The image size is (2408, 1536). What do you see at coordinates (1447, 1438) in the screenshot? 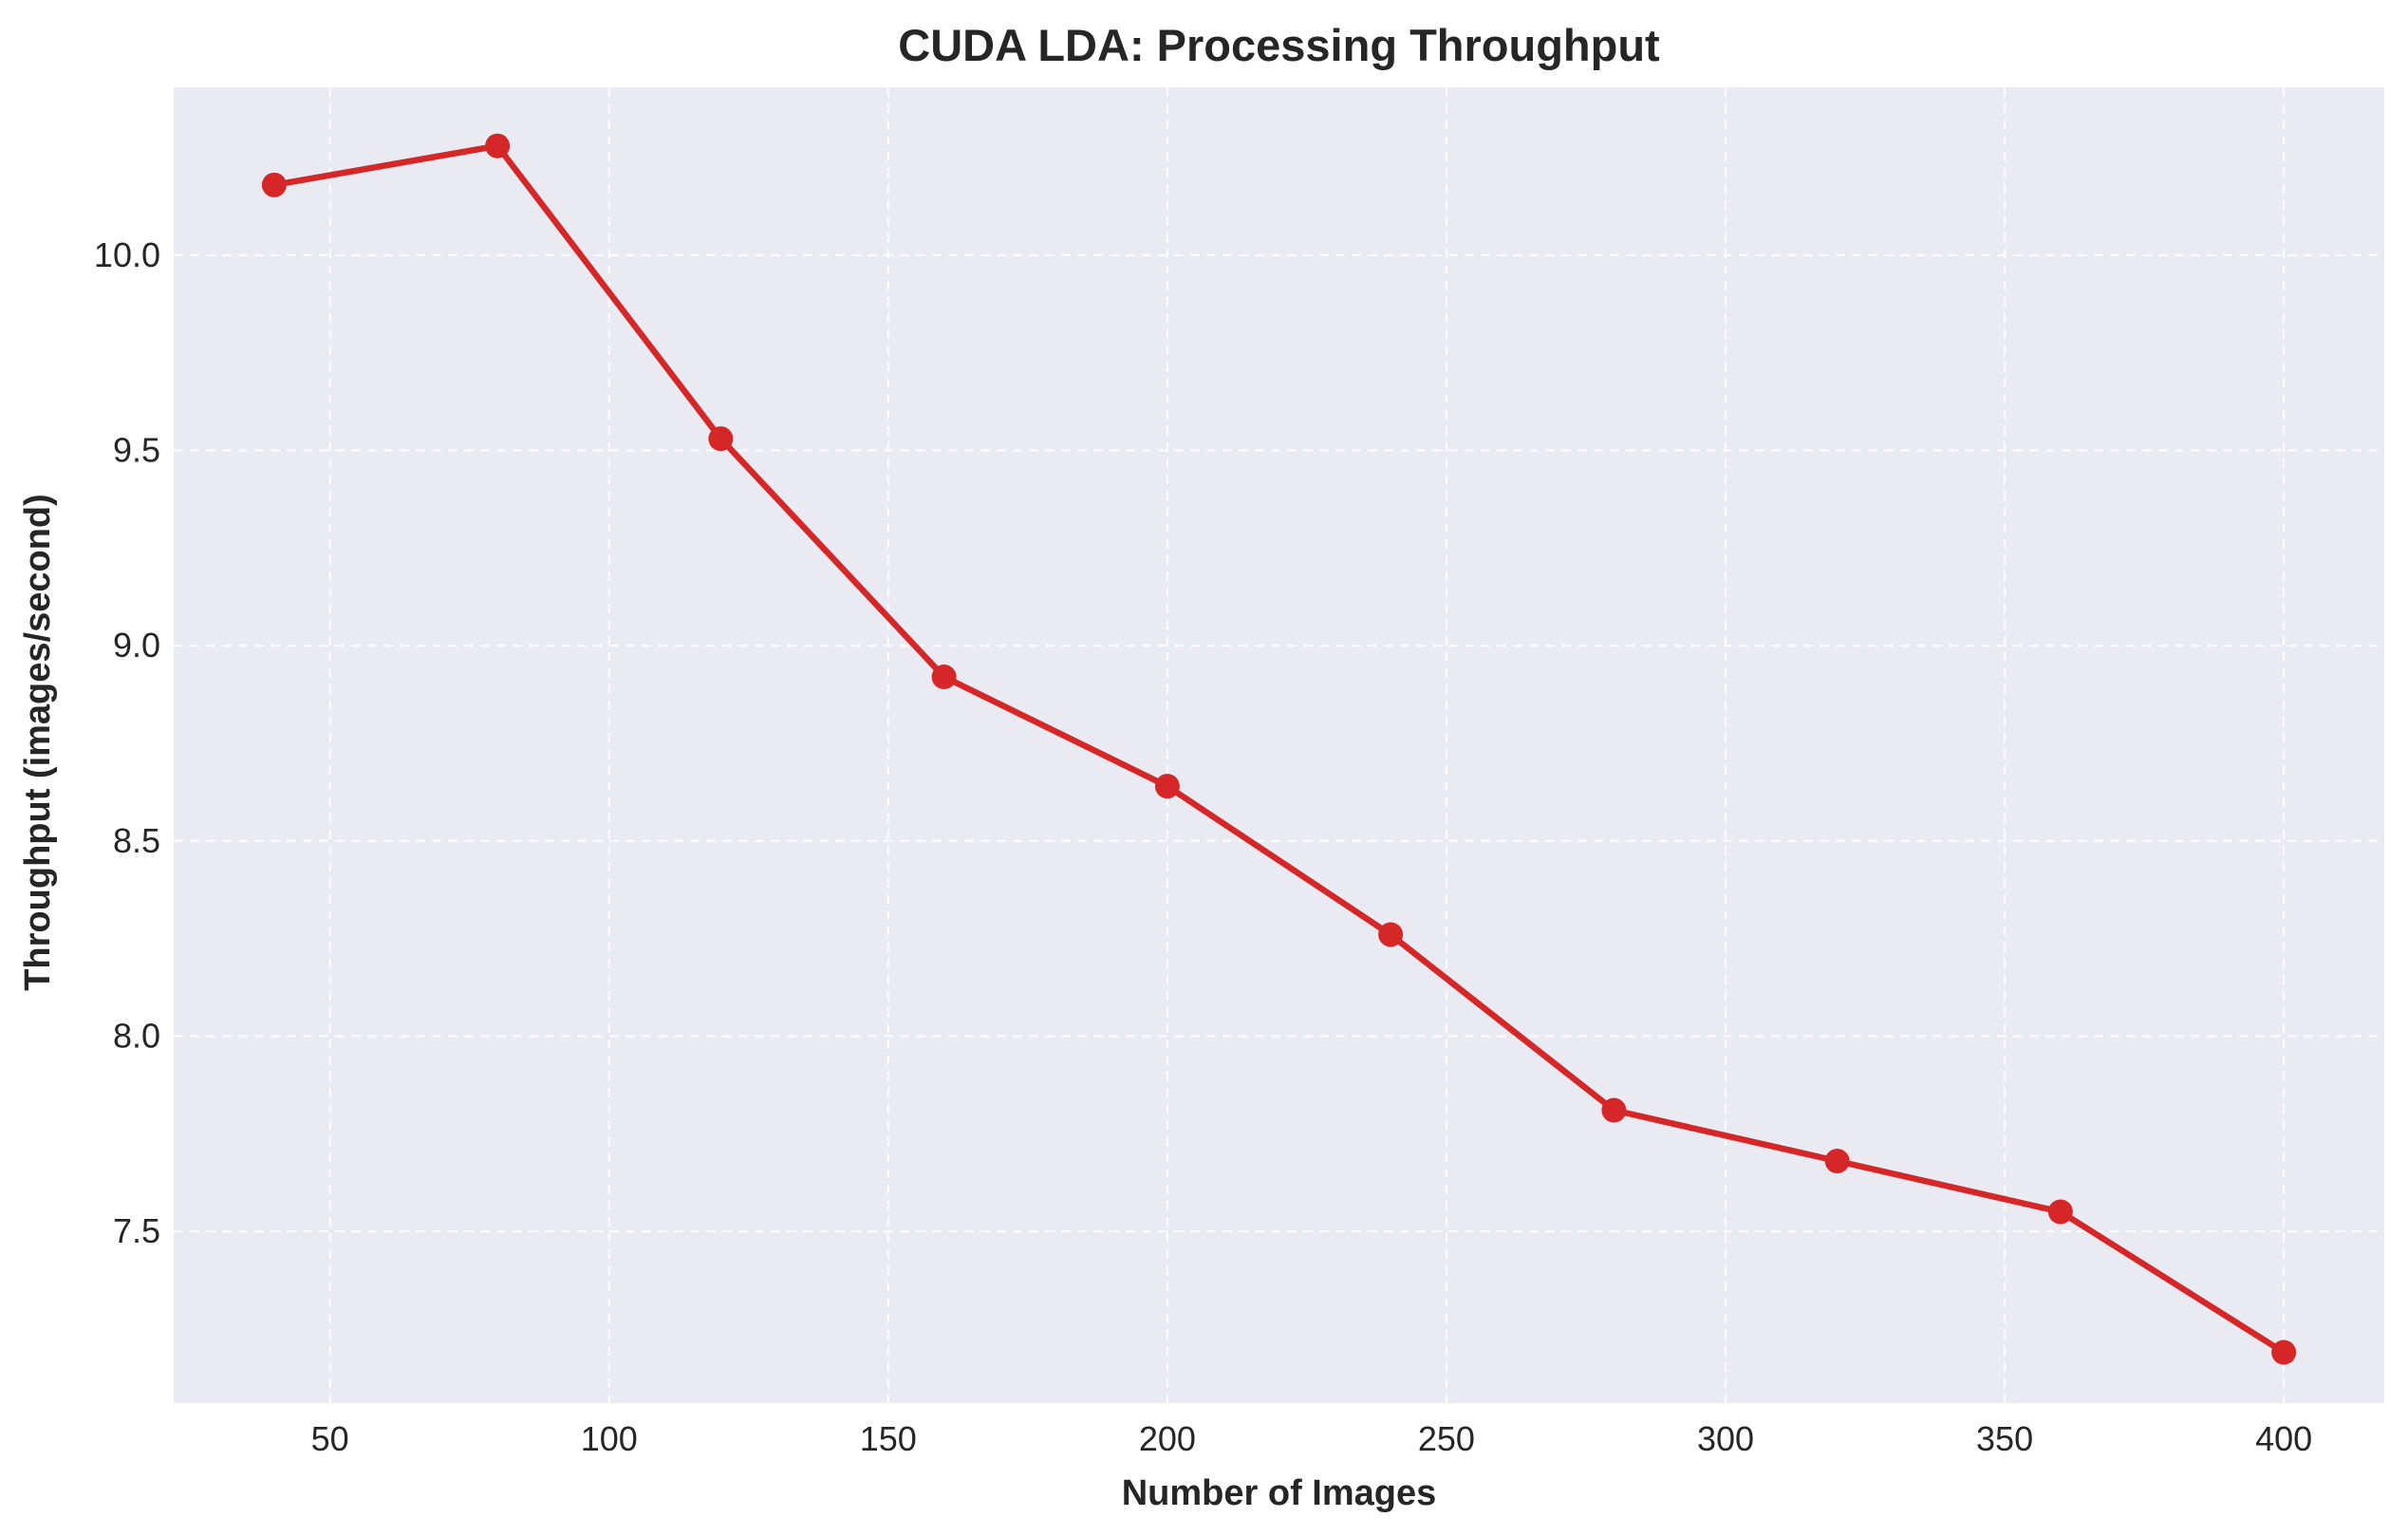
I see `x-tick-label: 250` at bounding box center [1447, 1438].